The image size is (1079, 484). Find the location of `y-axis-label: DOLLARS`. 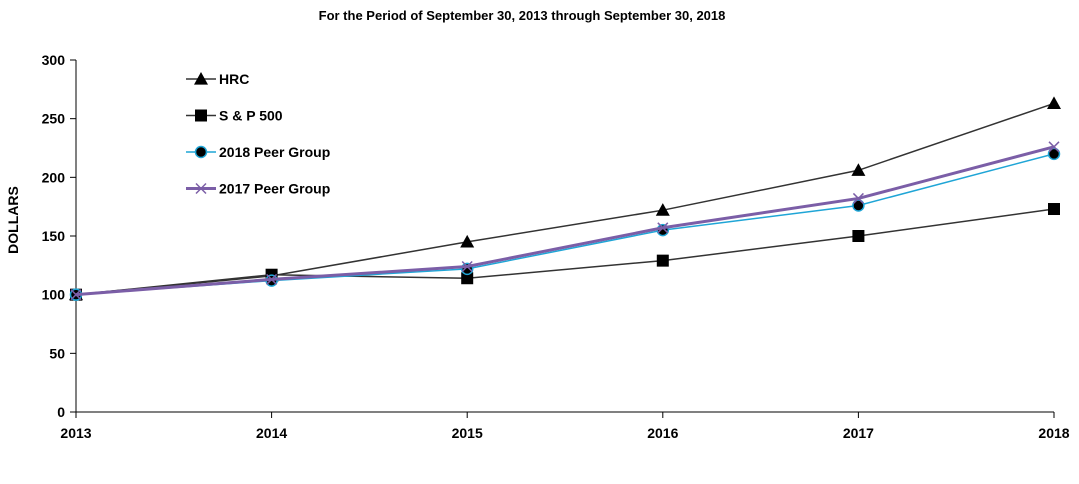

y-axis-label: DOLLARS is located at coordinates (13, 220).